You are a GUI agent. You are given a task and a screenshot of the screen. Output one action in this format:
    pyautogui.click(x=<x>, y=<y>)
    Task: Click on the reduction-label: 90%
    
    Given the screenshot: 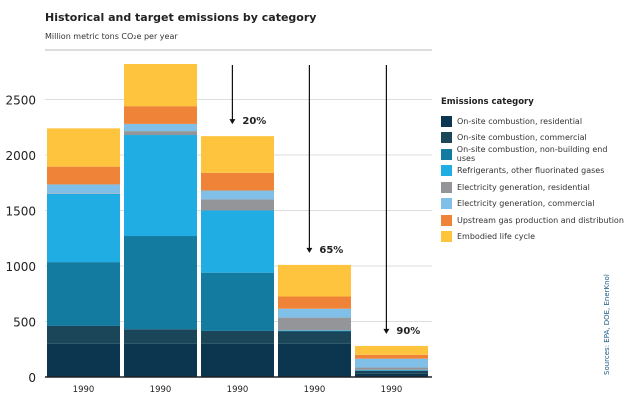 What is the action you would take?
    pyautogui.click(x=408, y=331)
    